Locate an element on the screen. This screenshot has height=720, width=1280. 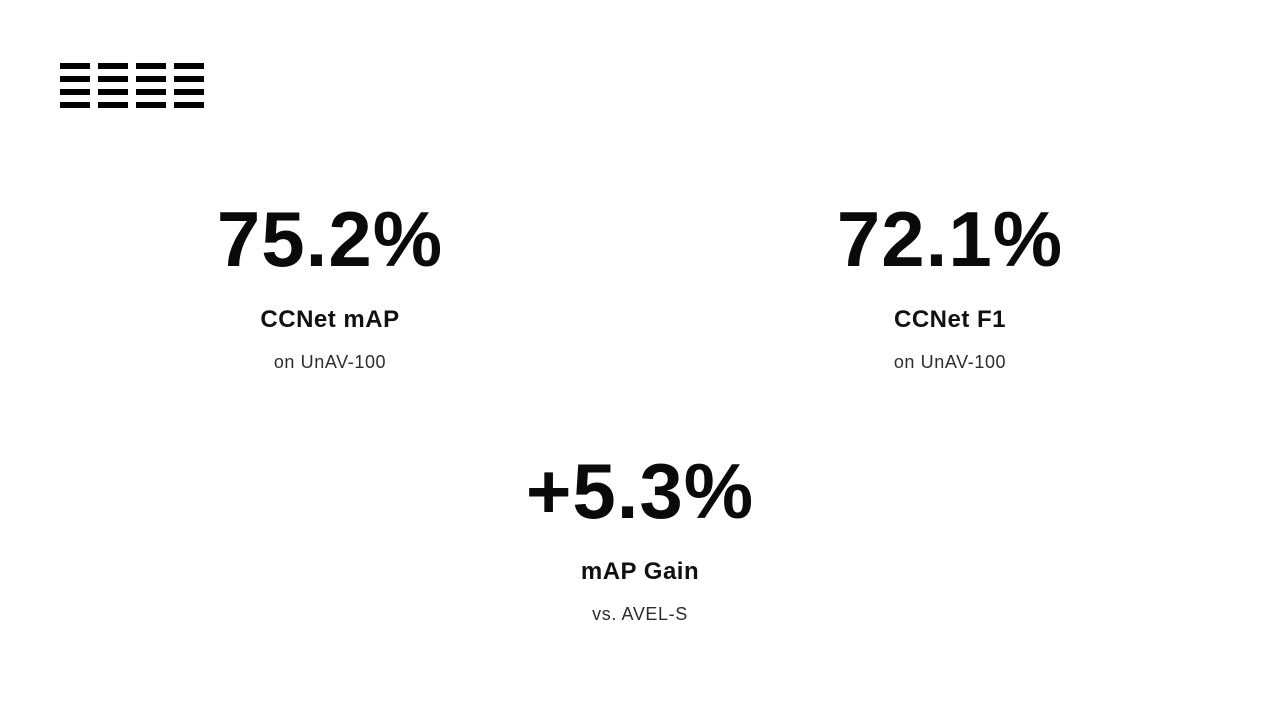
stat-block-ccnet-map: 75.2% CCNet mAP on UnAV-100 is located at coordinates (330, 286).